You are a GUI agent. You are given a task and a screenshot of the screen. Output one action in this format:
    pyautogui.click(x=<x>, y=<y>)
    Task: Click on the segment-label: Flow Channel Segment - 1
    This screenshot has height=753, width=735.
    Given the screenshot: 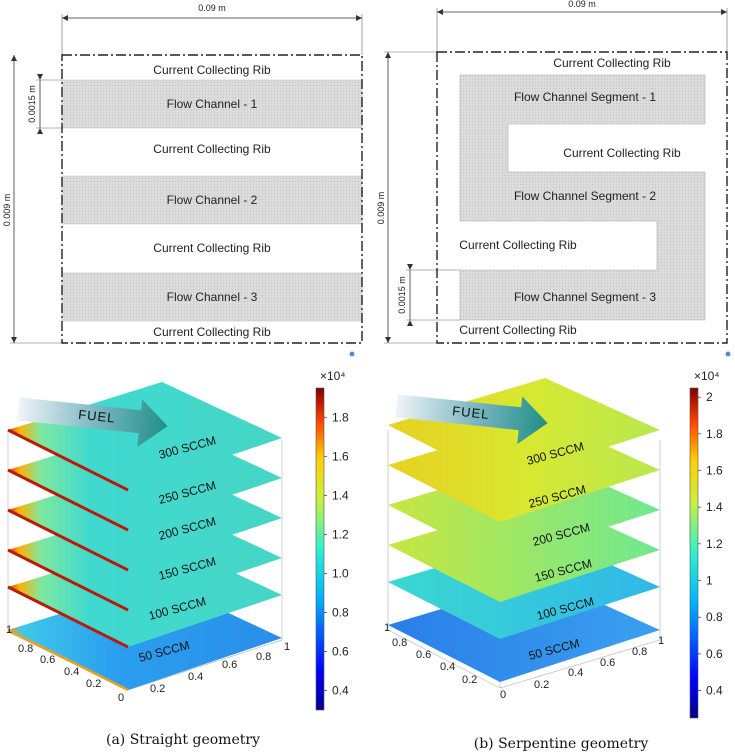 What is the action you would take?
    pyautogui.click(x=585, y=97)
    